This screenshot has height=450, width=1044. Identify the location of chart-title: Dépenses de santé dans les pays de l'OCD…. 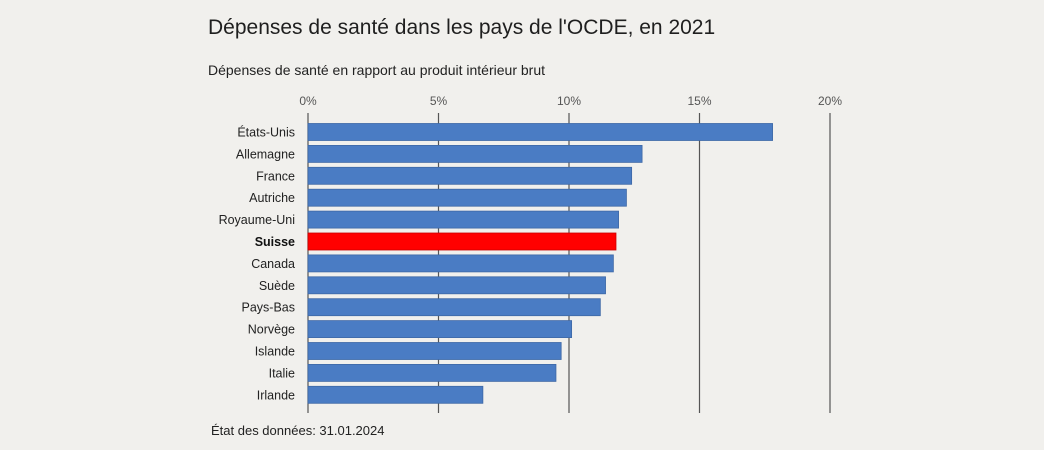
(462, 27).